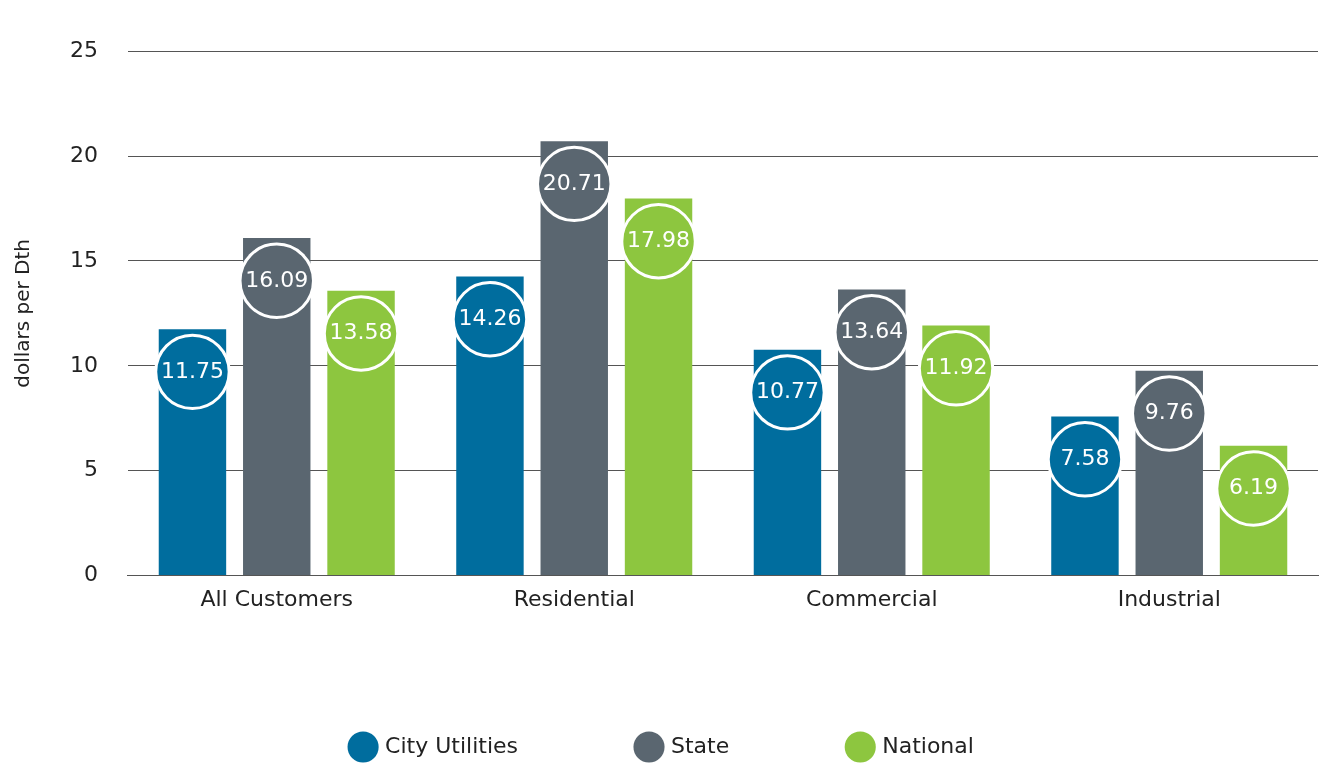 This screenshot has width=1338, height=776. What do you see at coordinates (574, 598) in the screenshot?
I see `x-tick-label: Residential` at bounding box center [574, 598].